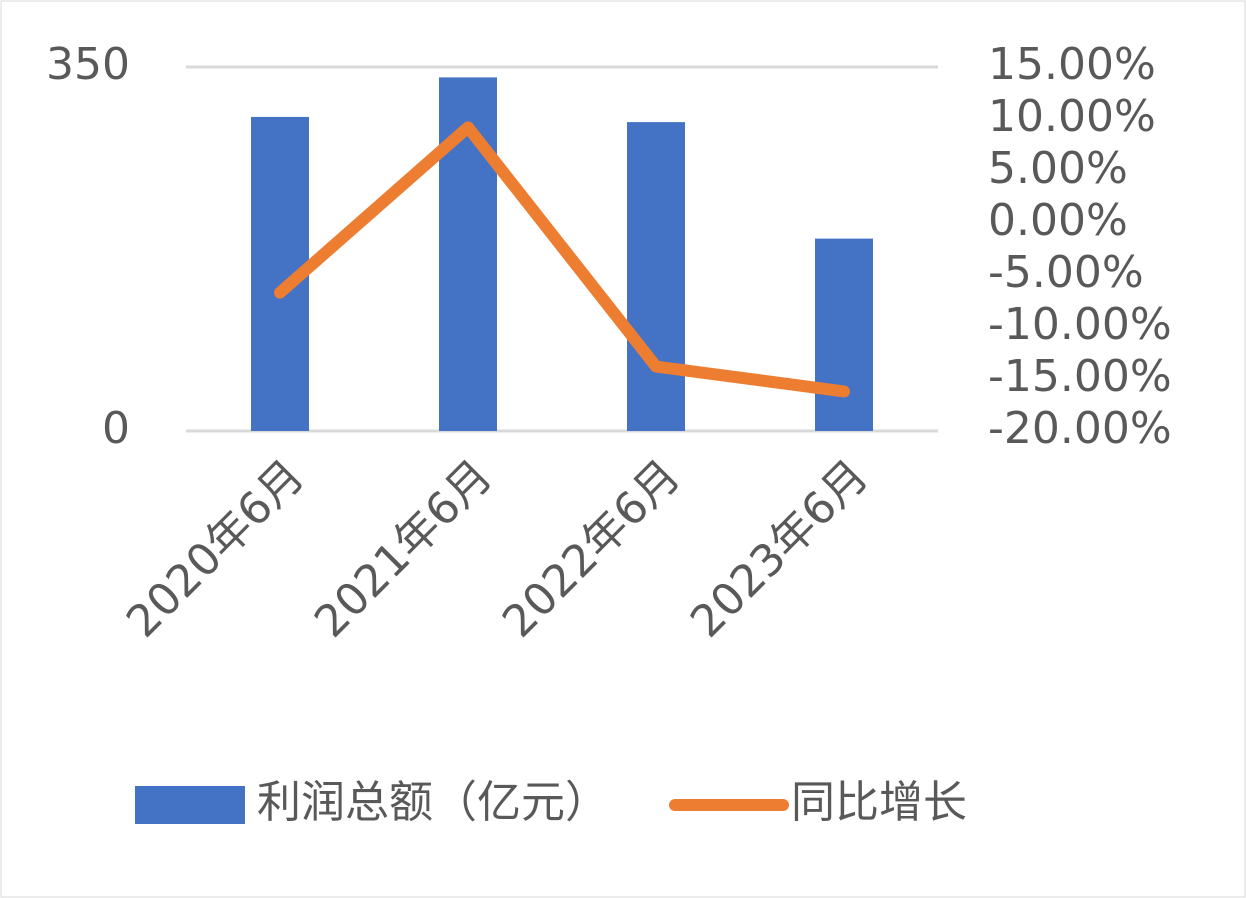 This screenshot has height=898, width=1246. What do you see at coordinates (1080, 428) in the screenshot?
I see `y2-tick-label: -20.00%` at bounding box center [1080, 428].